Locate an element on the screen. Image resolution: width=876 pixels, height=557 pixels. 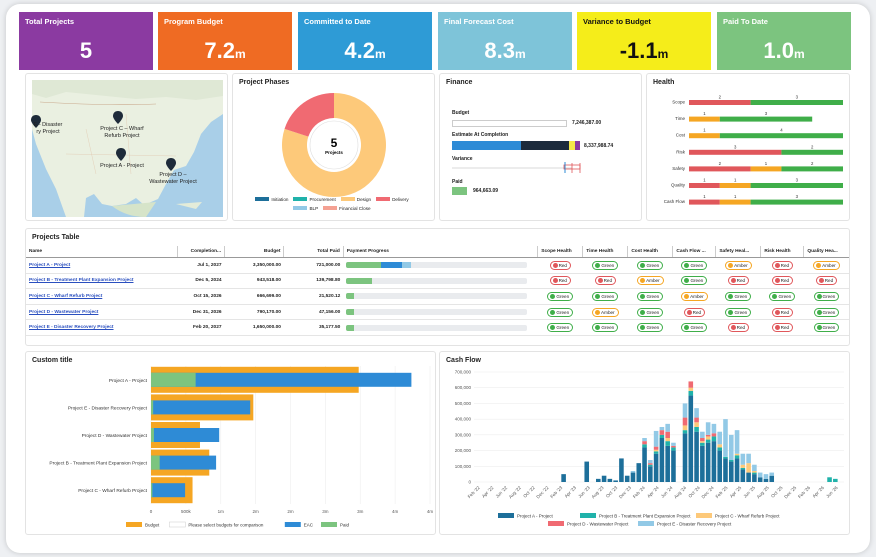
legend-label: Please select budgets for comparison is located at coordinates (226, 525).